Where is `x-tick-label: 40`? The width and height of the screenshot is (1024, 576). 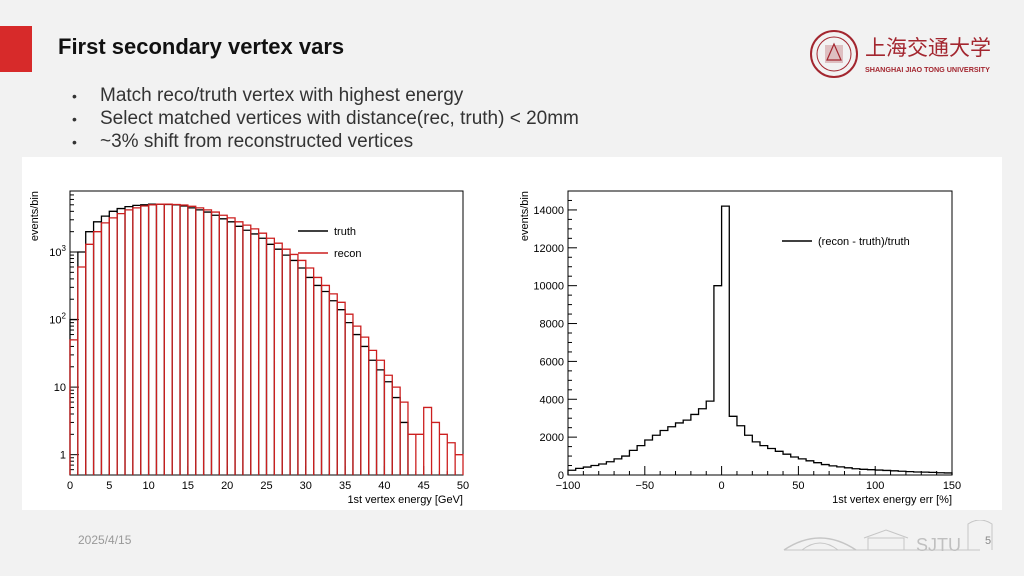 x-tick-label: 40 is located at coordinates (384, 486).